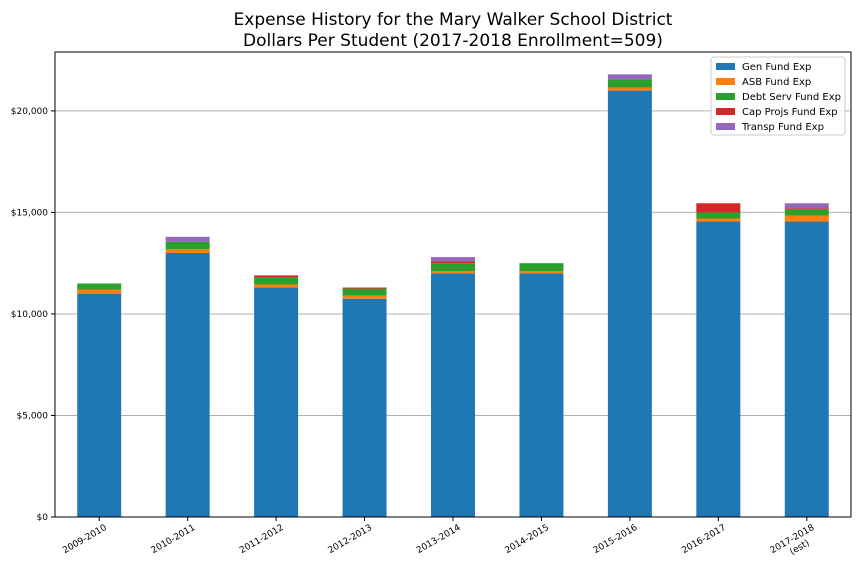 This screenshot has width=864, height=576. Describe the element at coordinates (29, 112) in the screenshot. I see `y-tick-label: $20,000` at that location.